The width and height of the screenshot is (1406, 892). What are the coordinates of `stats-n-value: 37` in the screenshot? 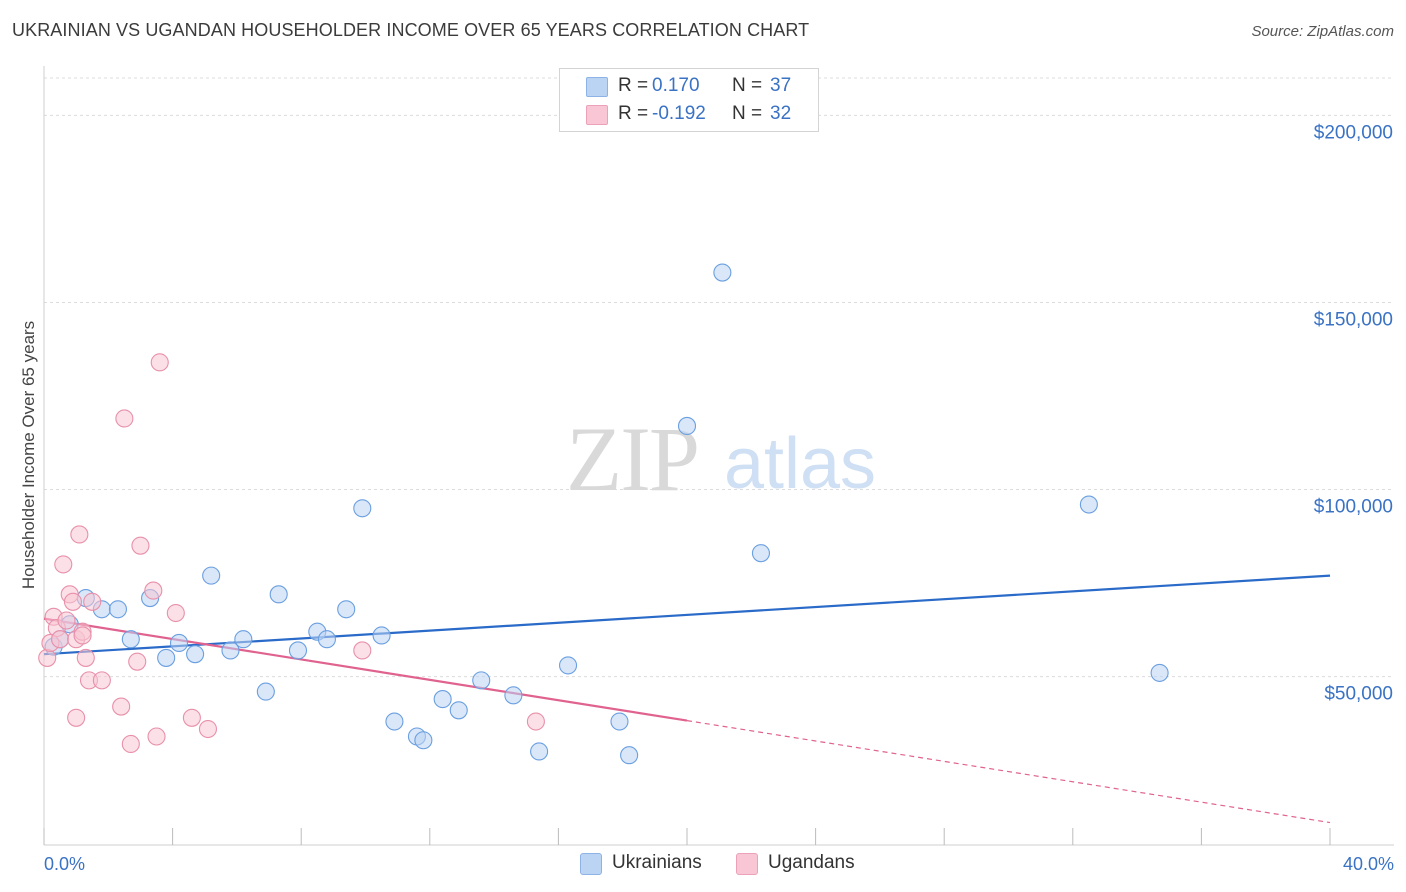 It's located at (781, 85).